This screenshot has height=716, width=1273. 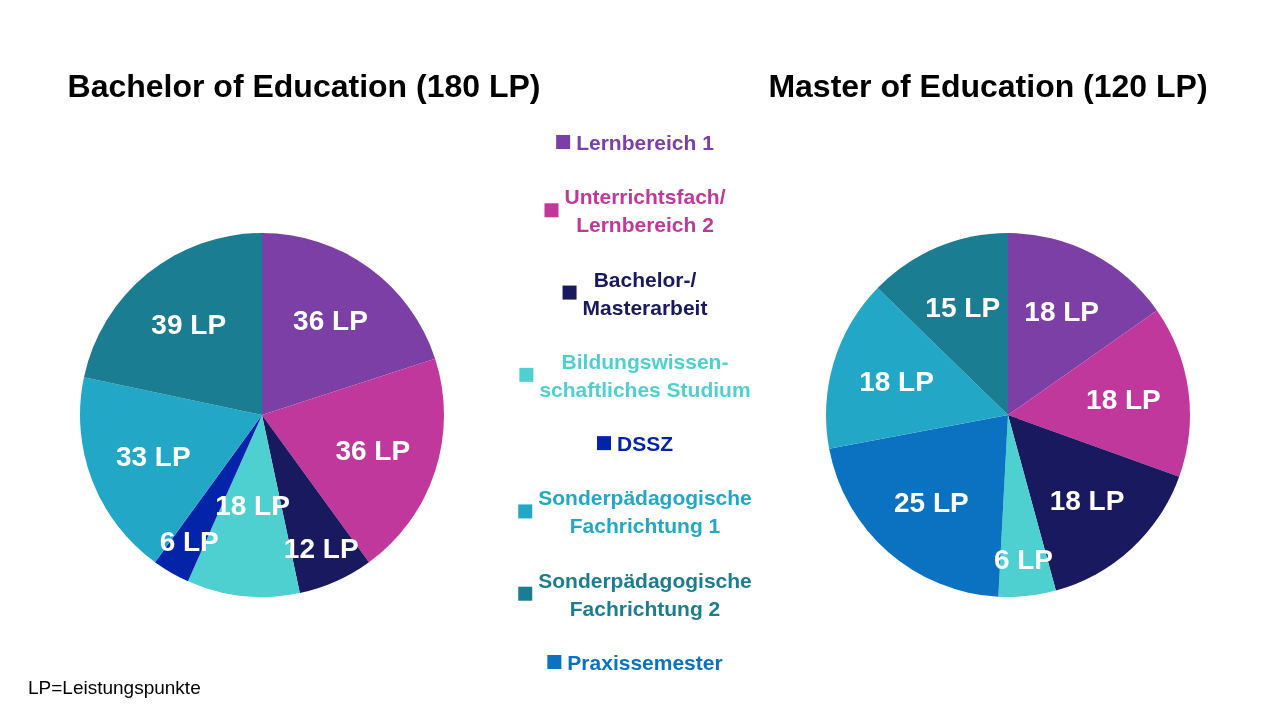 I want to click on chart-title: Bachelor of Education (180 LP), so click(x=304, y=86).